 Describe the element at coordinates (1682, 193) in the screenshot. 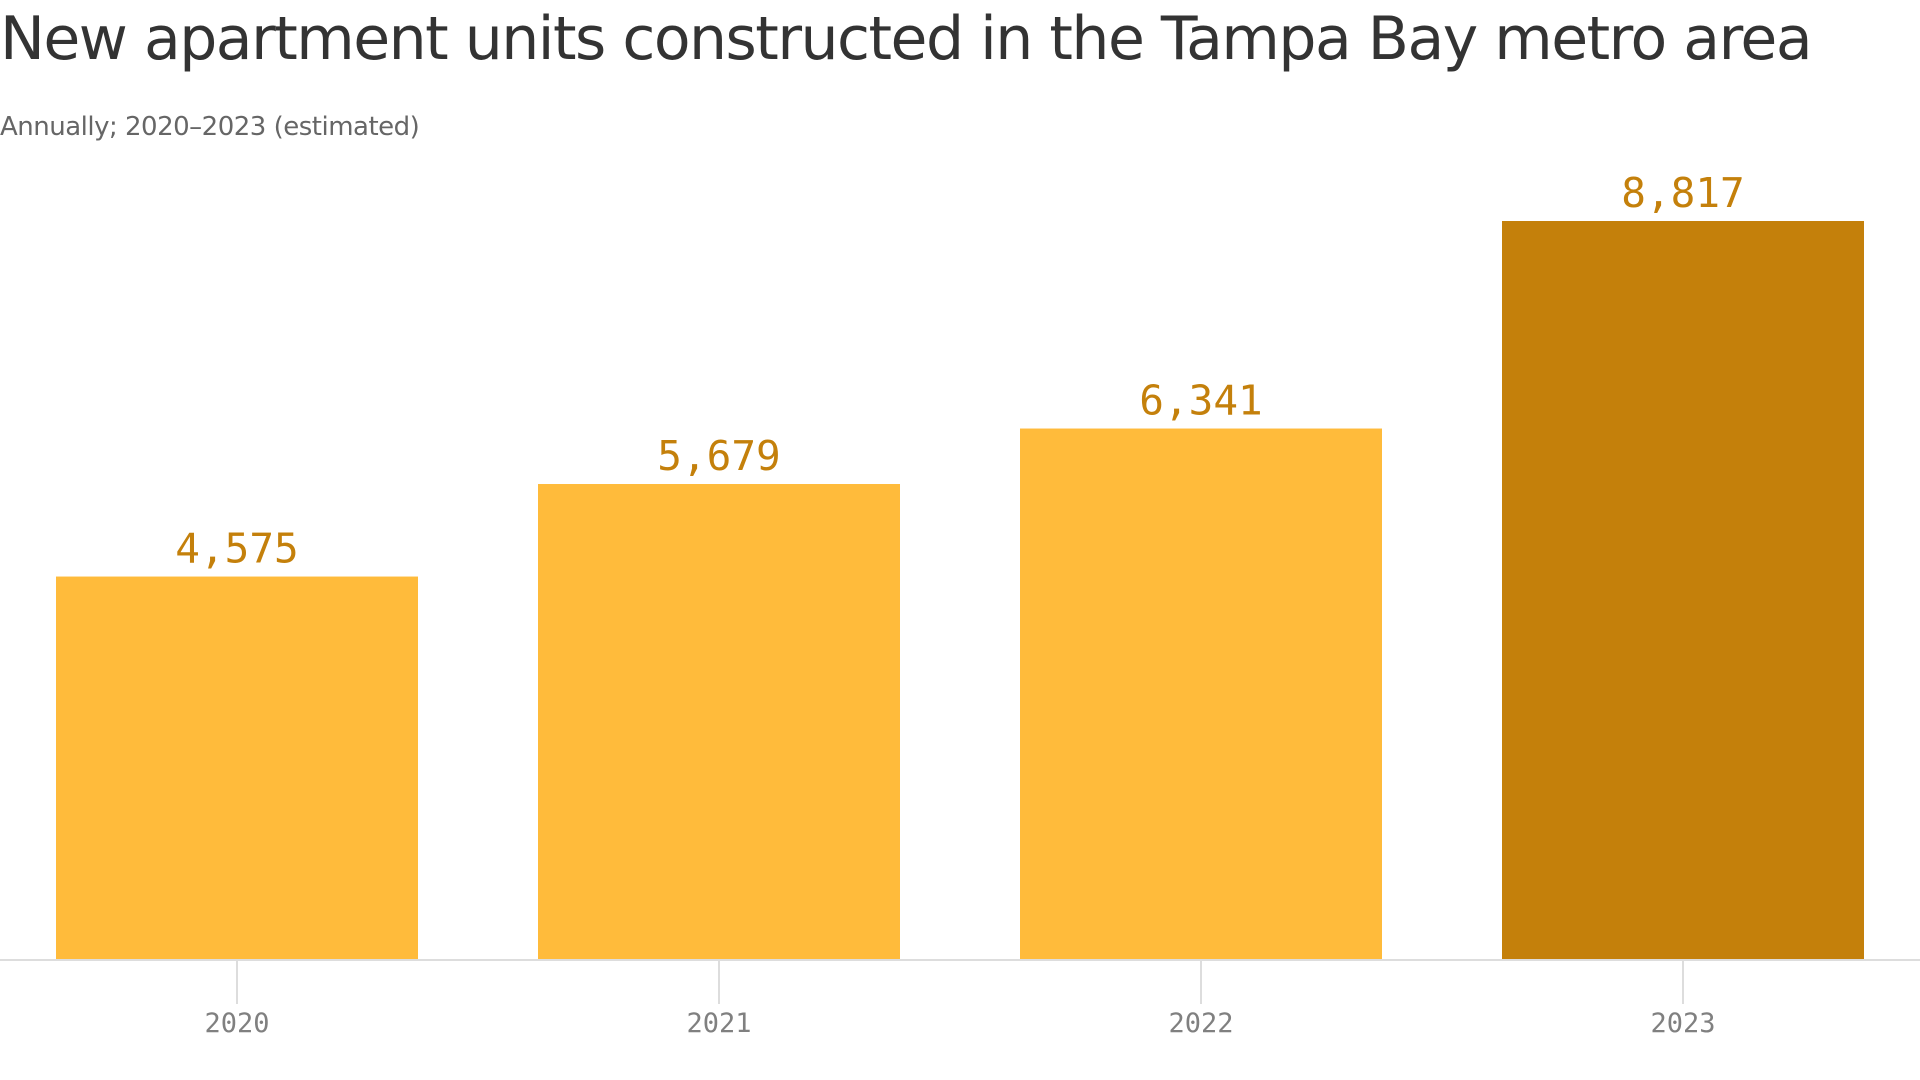

I see `value-label-2023: 8,817` at that location.